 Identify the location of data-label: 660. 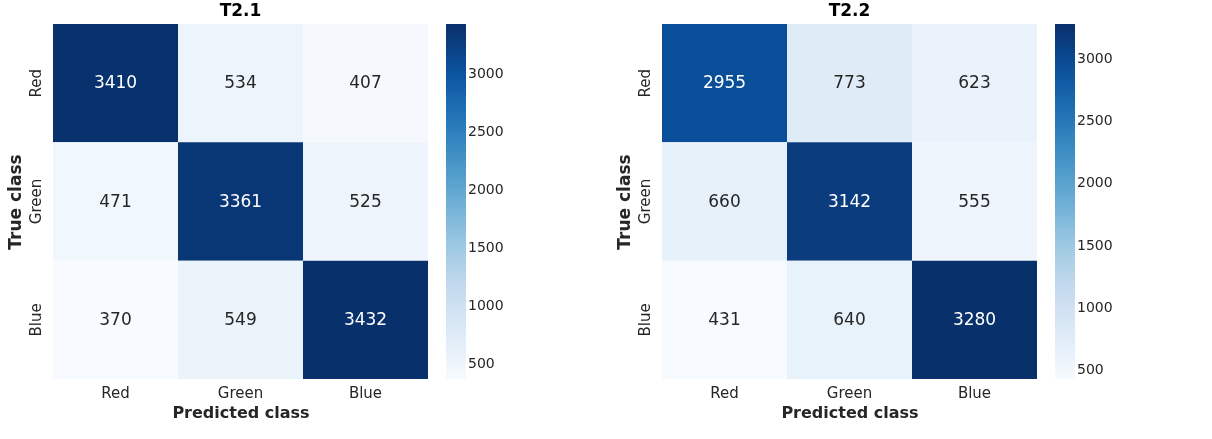
(724, 200).